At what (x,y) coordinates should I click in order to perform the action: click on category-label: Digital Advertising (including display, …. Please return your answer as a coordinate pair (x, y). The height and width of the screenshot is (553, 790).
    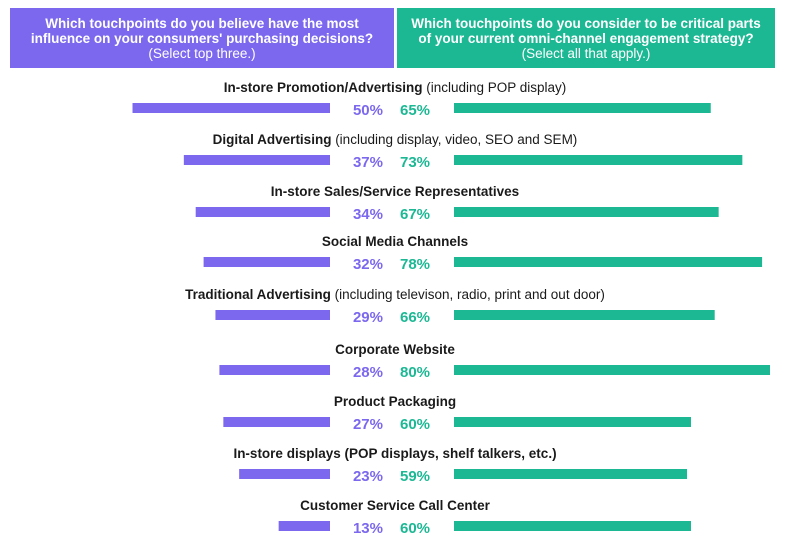
    Looking at the image, I should click on (395, 139).